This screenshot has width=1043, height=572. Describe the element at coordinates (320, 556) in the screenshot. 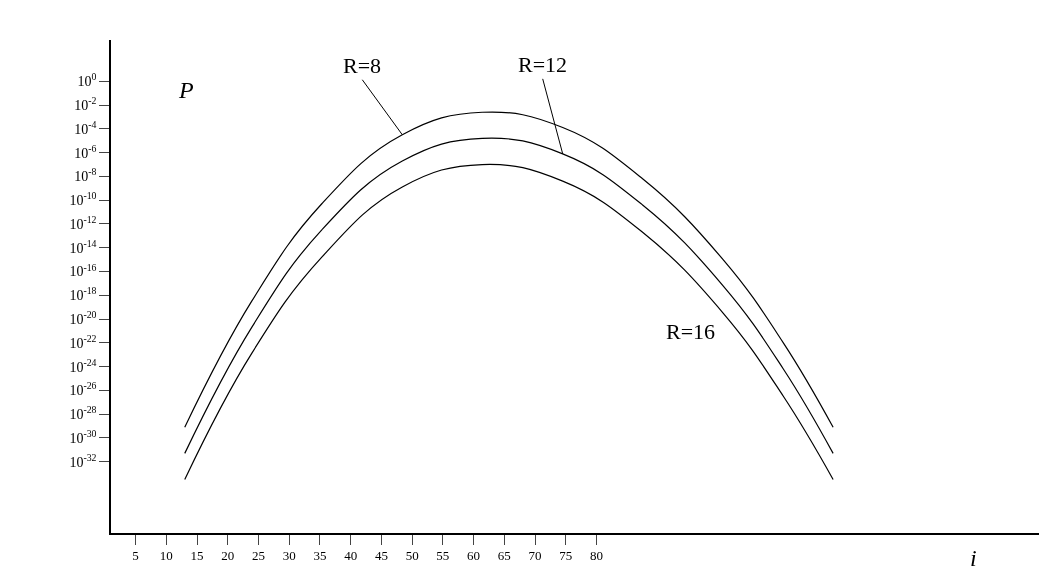

I see `x-tick-label: 35` at that location.